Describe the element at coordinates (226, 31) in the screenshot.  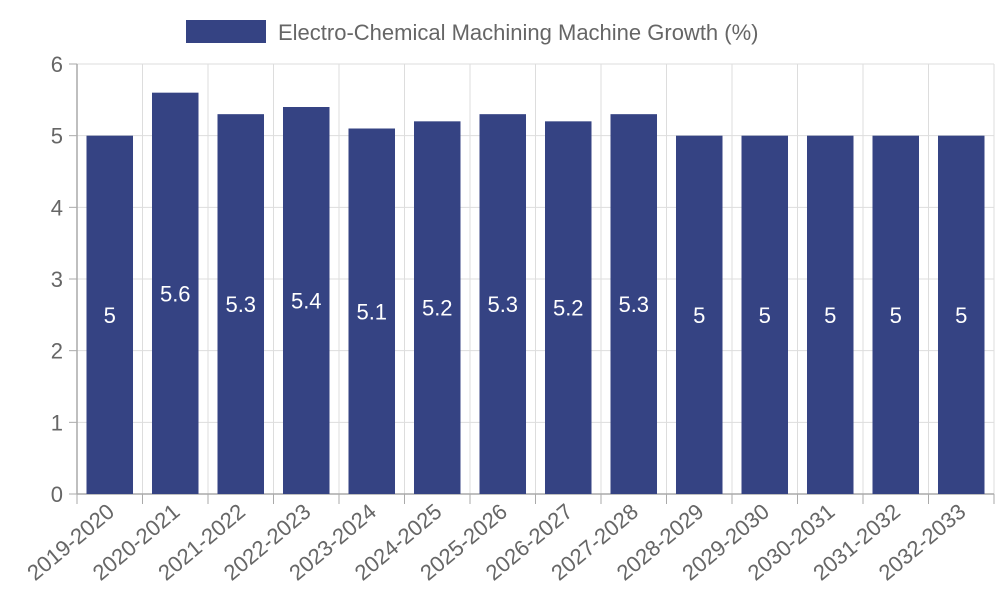
I see `legend-swatch` at that location.